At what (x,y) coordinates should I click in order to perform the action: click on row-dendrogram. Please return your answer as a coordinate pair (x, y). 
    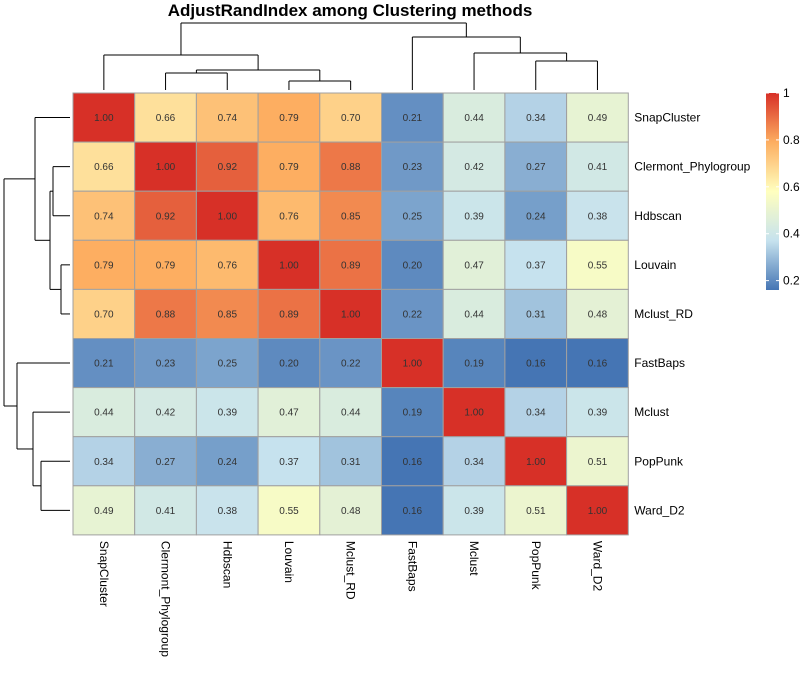
    Looking at the image, I should click on (36, 314).